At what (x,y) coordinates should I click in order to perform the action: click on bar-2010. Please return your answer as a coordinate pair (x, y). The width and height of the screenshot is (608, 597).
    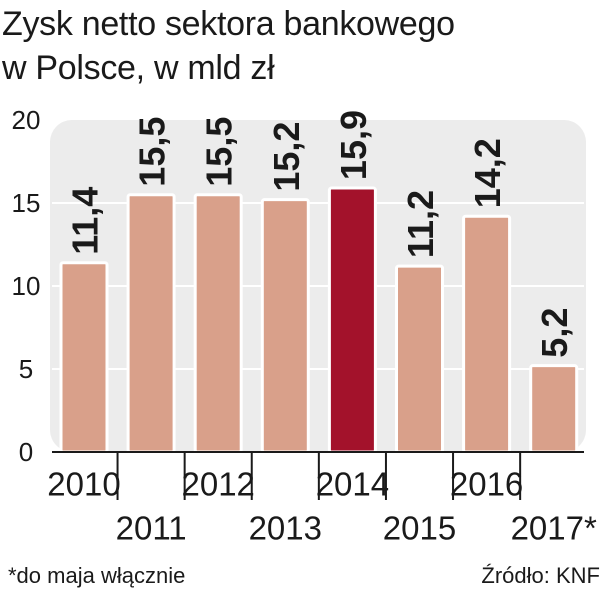
    Looking at the image, I should click on (84, 357).